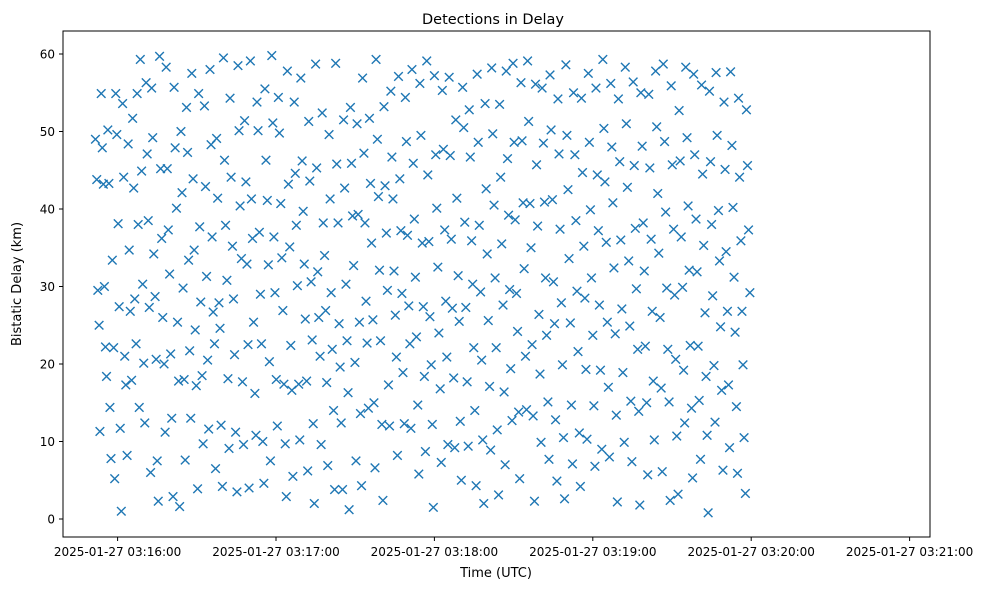  Describe the element at coordinates (750, 552) in the screenshot. I see `x-tick-label: 2025-01-27 03:20:00` at that location.